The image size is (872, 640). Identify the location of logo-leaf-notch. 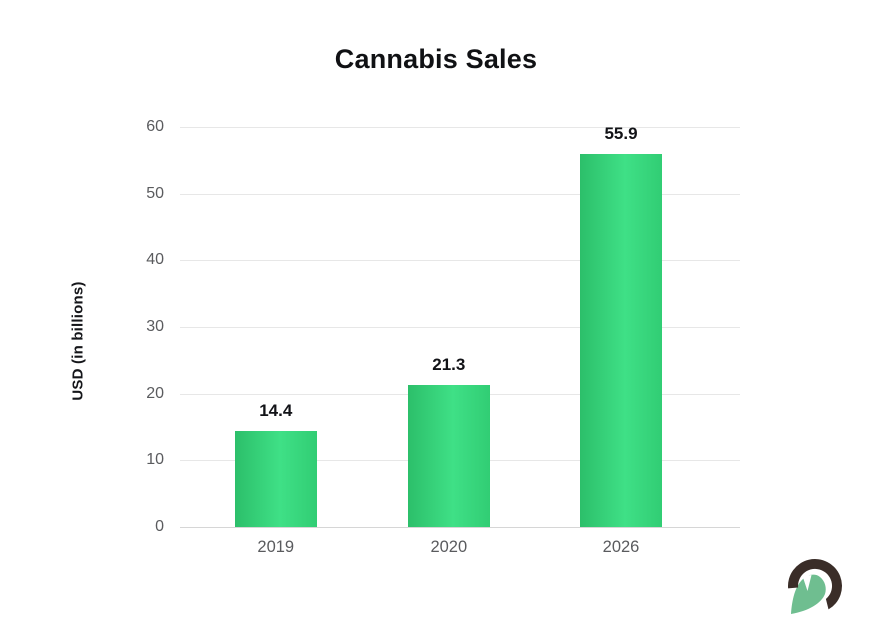
(807, 583).